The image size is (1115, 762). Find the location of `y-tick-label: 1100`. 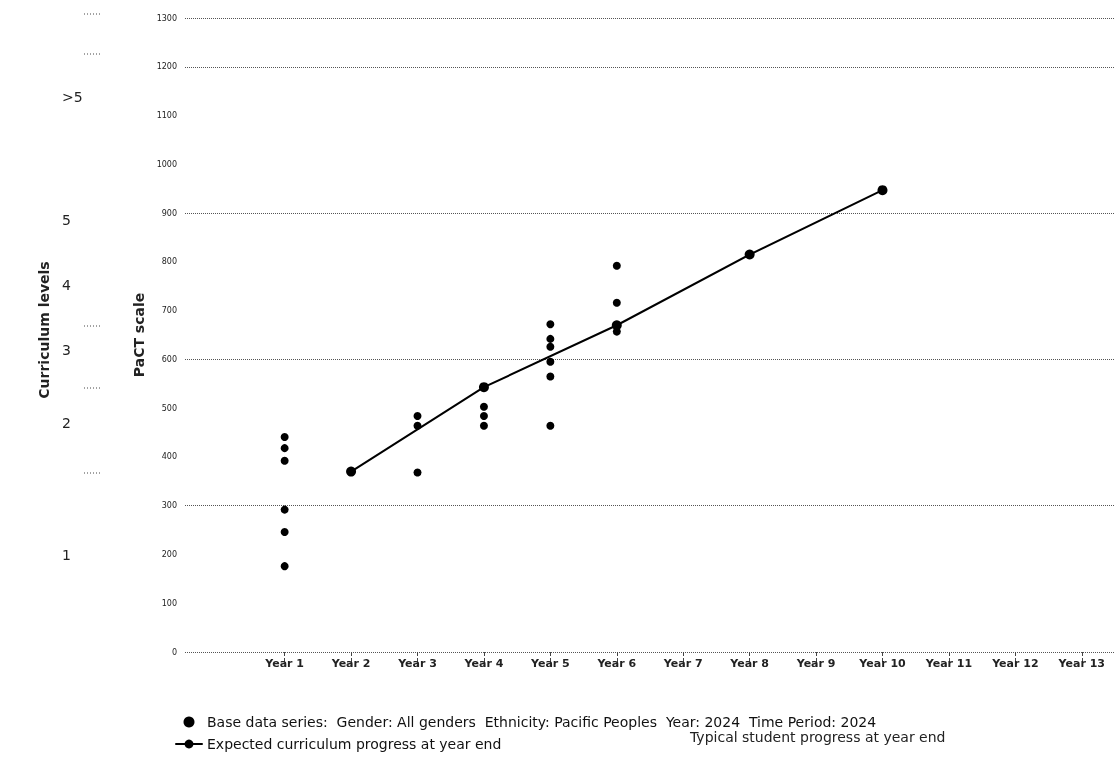

y-tick-label: 1100 is located at coordinates (166, 116).